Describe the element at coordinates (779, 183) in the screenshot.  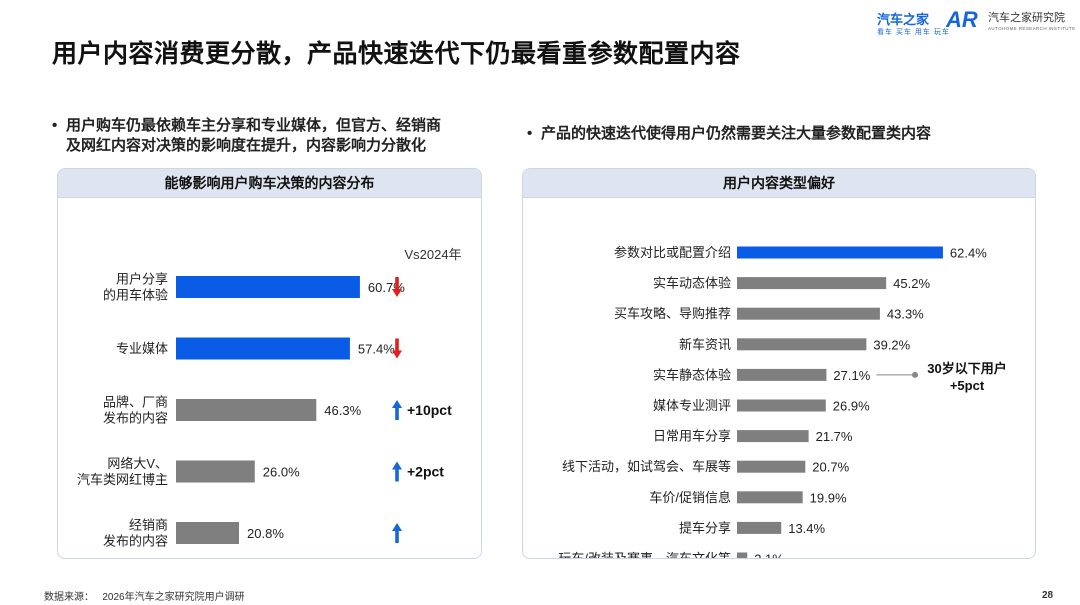
I see `right-panel-title: 用户内容类型偏好` at that location.